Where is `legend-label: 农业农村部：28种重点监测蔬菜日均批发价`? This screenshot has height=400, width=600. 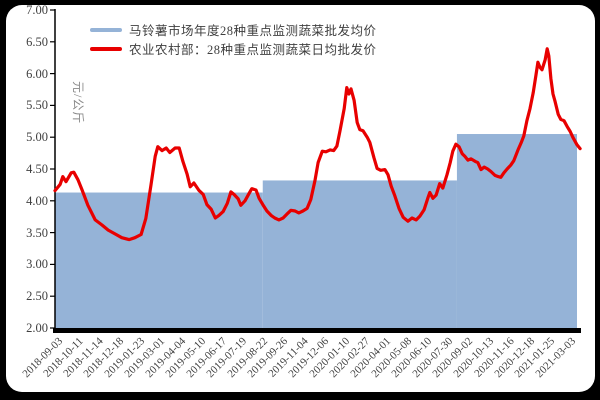
legend-label: 农业农村部：28种重点监测蔬菜日均批发价 is located at coordinates (253, 50).